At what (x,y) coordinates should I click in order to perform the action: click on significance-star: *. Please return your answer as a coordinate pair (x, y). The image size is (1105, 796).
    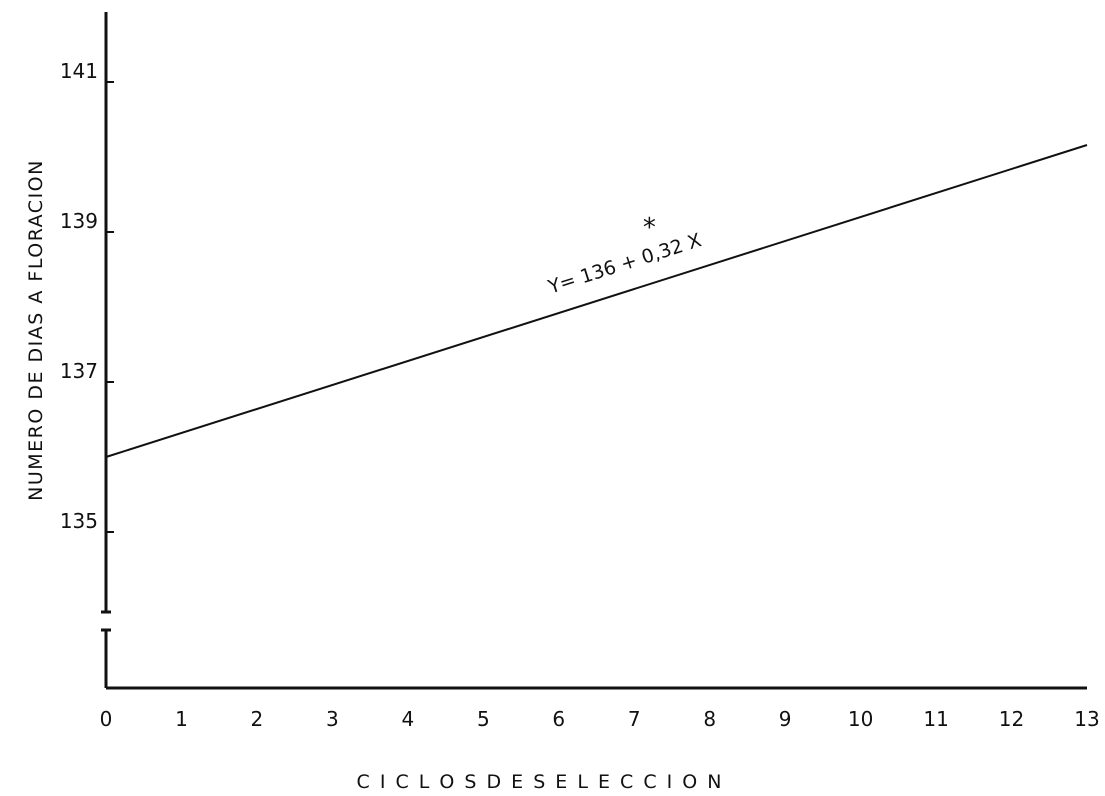
    Looking at the image, I should click on (649, 228).